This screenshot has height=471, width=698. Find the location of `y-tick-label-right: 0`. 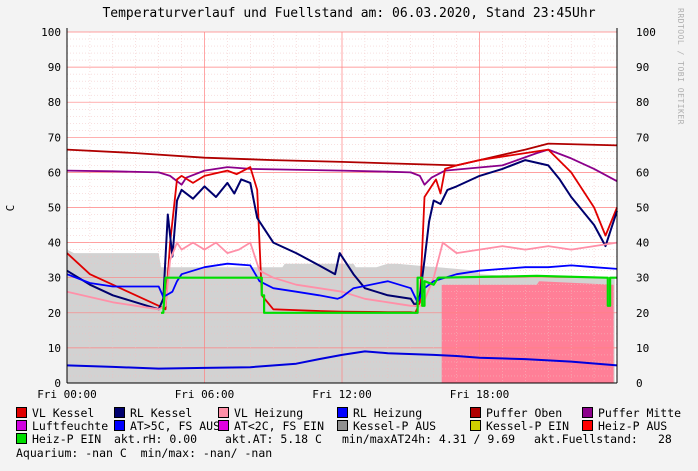

y-tick-label-right: 0 is located at coordinates (639, 383).